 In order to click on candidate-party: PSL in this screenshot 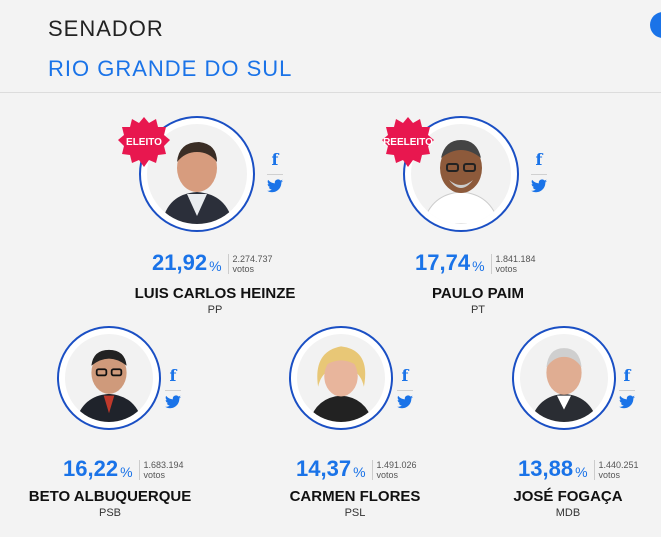, I will do `click(355, 513)`.